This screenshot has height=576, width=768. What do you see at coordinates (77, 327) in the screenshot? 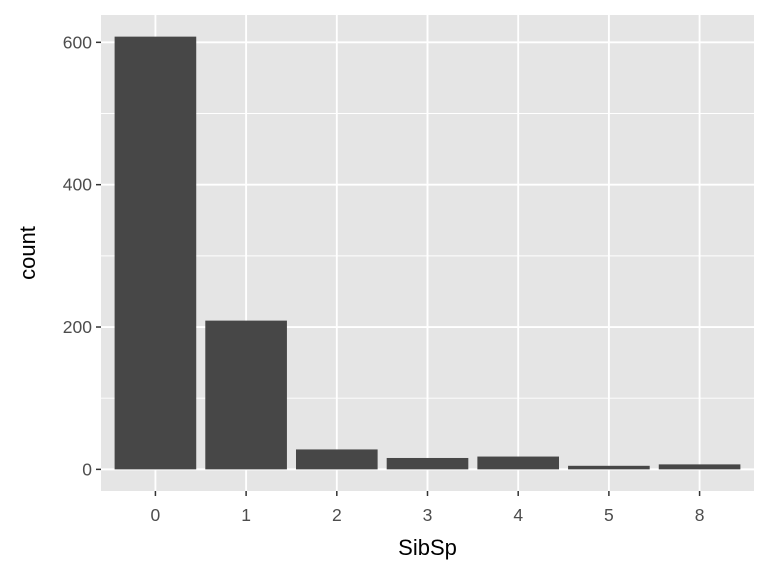
I see `y-tick-label: 200` at bounding box center [77, 327].